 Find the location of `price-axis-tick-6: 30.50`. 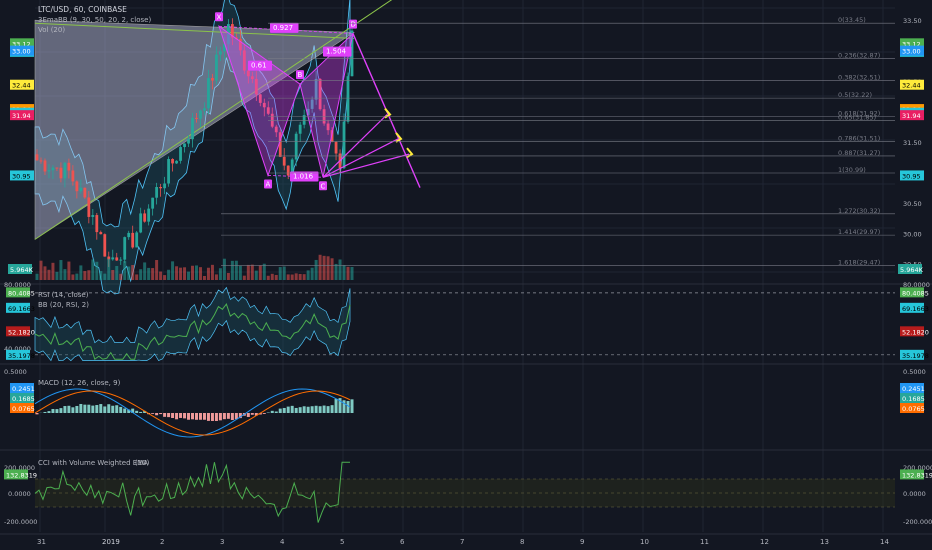

price-axis-tick-6: 30.50 is located at coordinates (912, 204).